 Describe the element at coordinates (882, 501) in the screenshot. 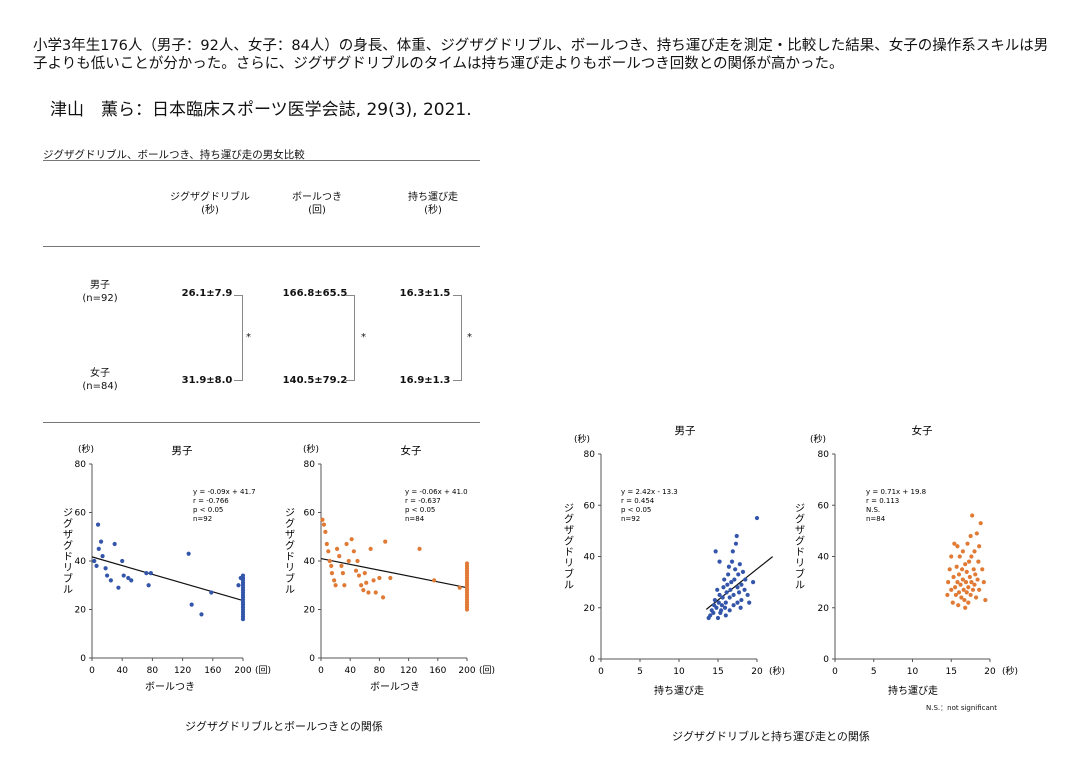

I see `stats-annotation: r = 0.113` at that location.